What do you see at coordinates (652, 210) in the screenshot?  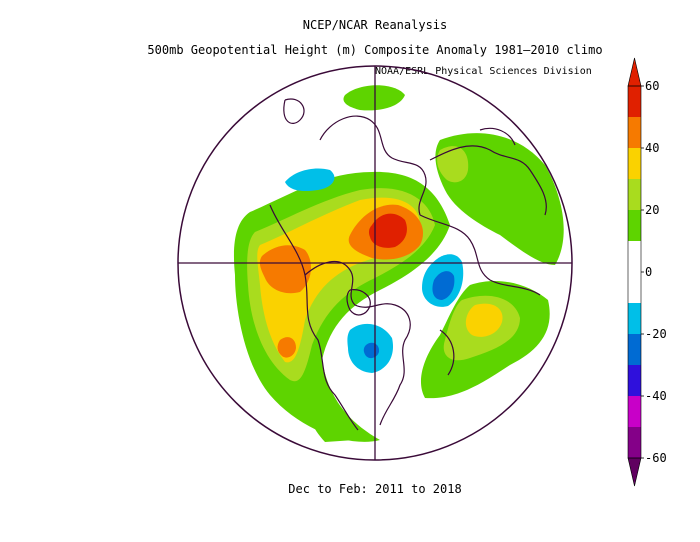 I see `colorbar-tick-label-2: 20` at bounding box center [652, 210].